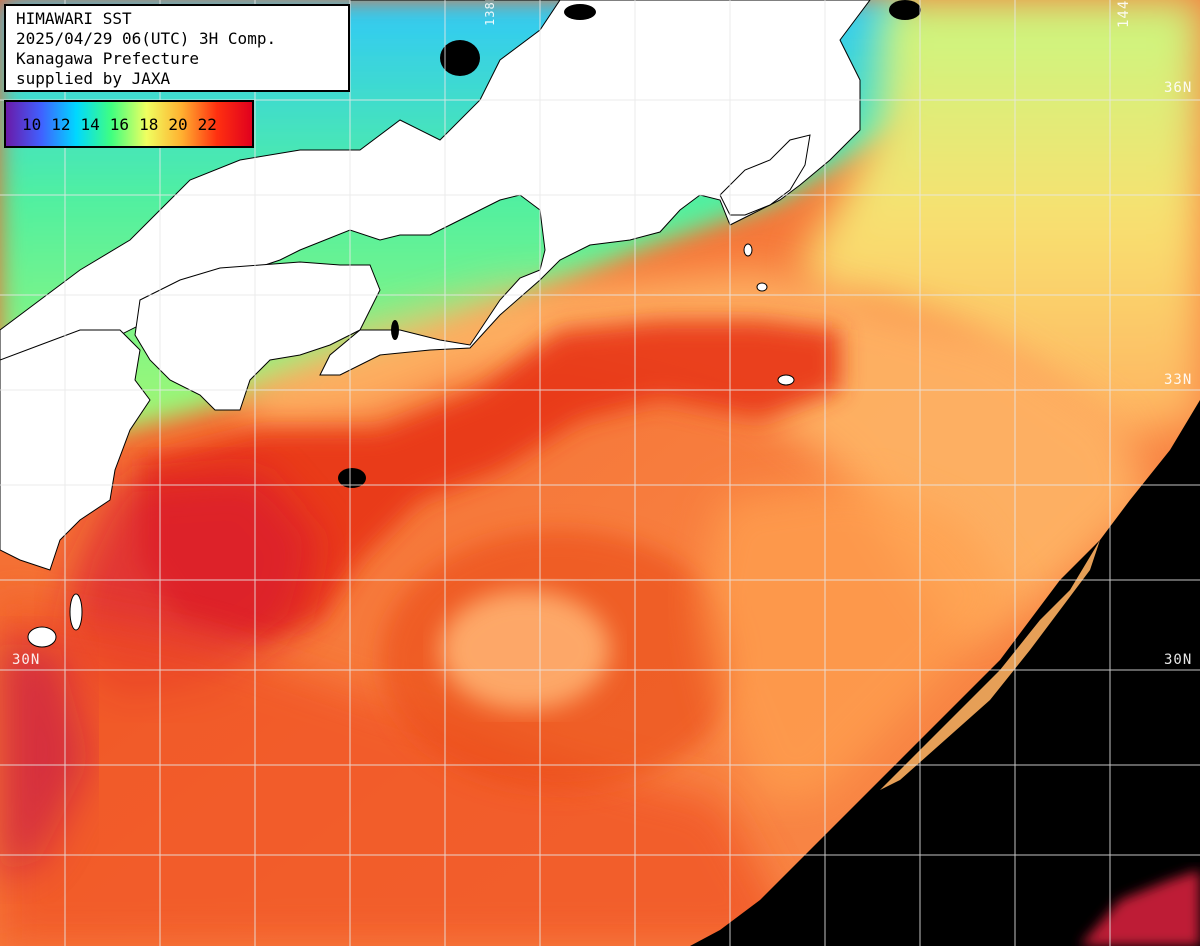 This screenshot has width=1200, height=946. What do you see at coordinates (146, 38) in the screenshot?
I see `info-datetime: 2025/04/29 06(UTC) 3H Comp.` at bounding box center [146, 38].